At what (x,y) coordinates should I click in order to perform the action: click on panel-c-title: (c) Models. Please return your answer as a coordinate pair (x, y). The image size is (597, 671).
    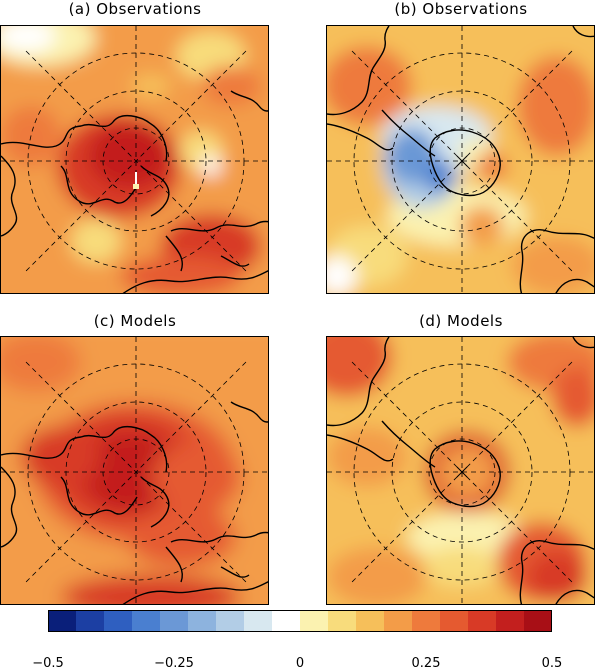
    Looking at the image, I should click on (135, 321).